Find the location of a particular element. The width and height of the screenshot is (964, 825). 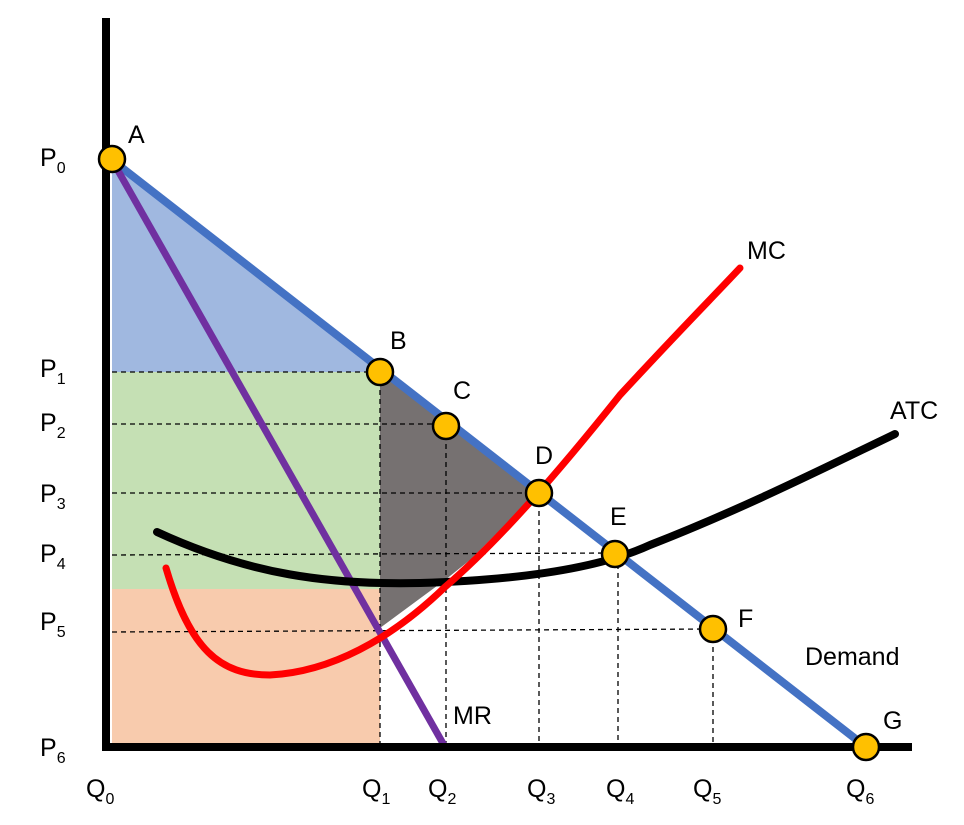

point-d-label: D is located at coordinates (544, 456).